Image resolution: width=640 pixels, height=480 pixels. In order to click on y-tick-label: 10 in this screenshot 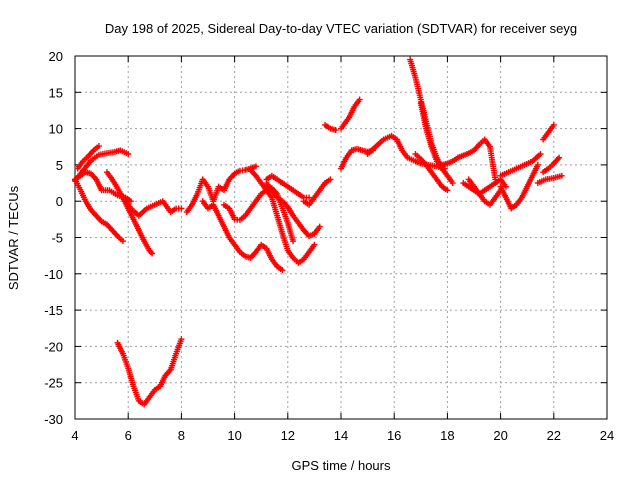, I will do `click(56, 129)`.